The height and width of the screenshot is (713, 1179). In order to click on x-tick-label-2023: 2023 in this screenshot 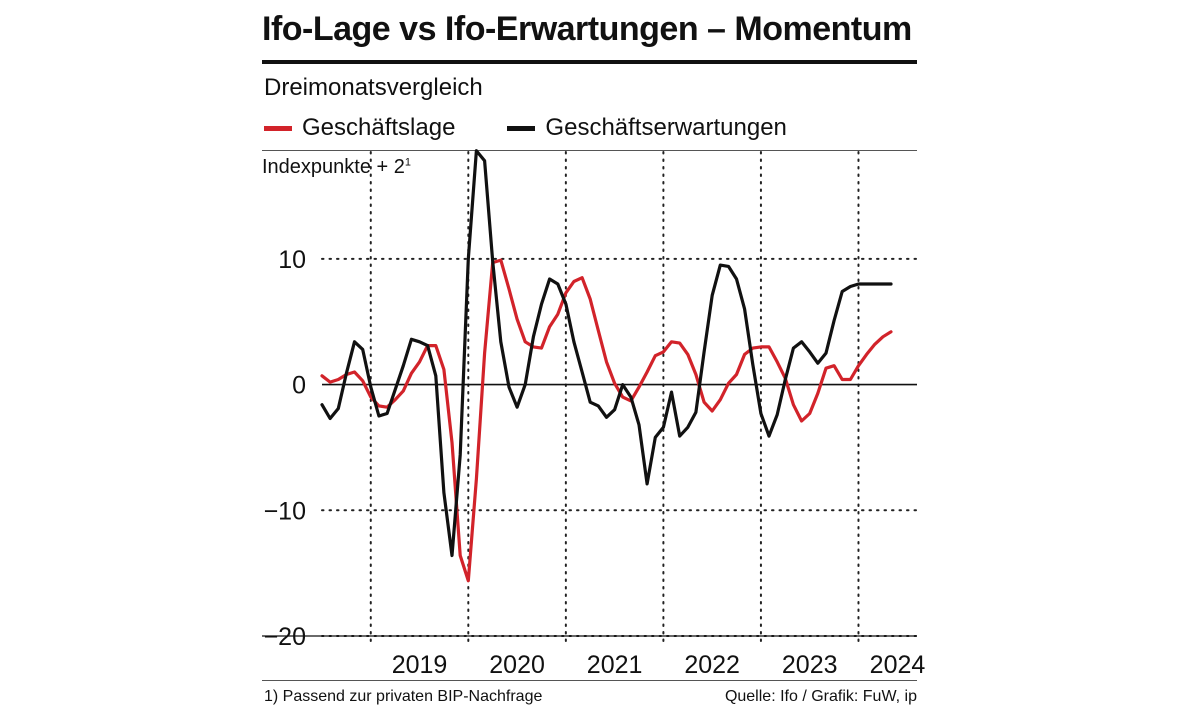, I will do `click(810, 665)`.